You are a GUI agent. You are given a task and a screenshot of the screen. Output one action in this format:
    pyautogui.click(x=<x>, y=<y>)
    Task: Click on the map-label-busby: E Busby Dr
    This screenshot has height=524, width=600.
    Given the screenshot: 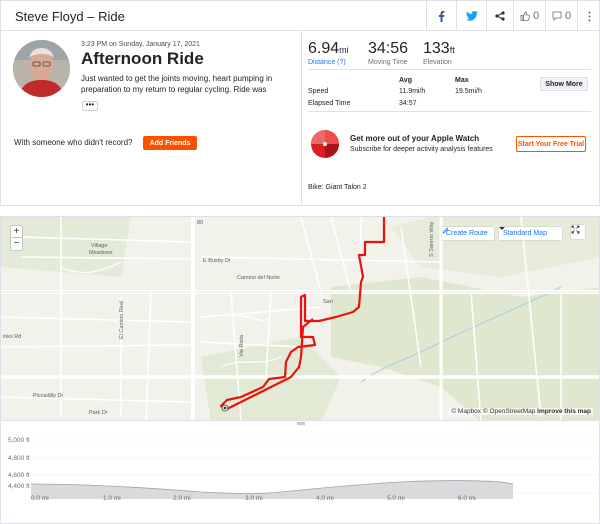 What is the action you would take?
    pyautogui.click(x=217, y=261)
    